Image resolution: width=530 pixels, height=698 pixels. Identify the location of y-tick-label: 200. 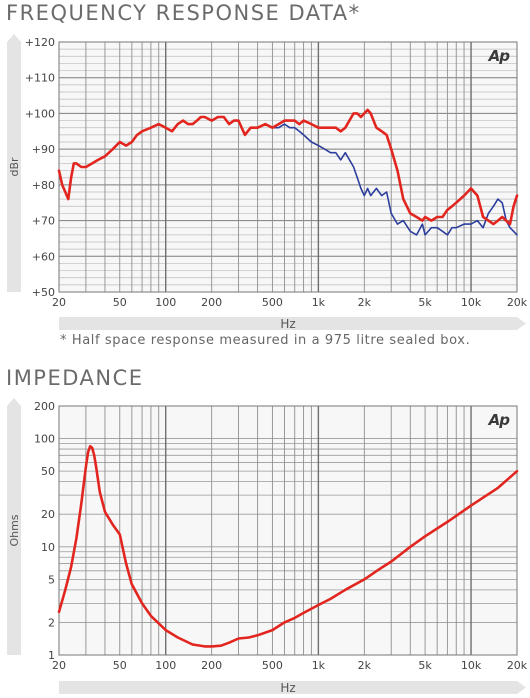
(44, 406).